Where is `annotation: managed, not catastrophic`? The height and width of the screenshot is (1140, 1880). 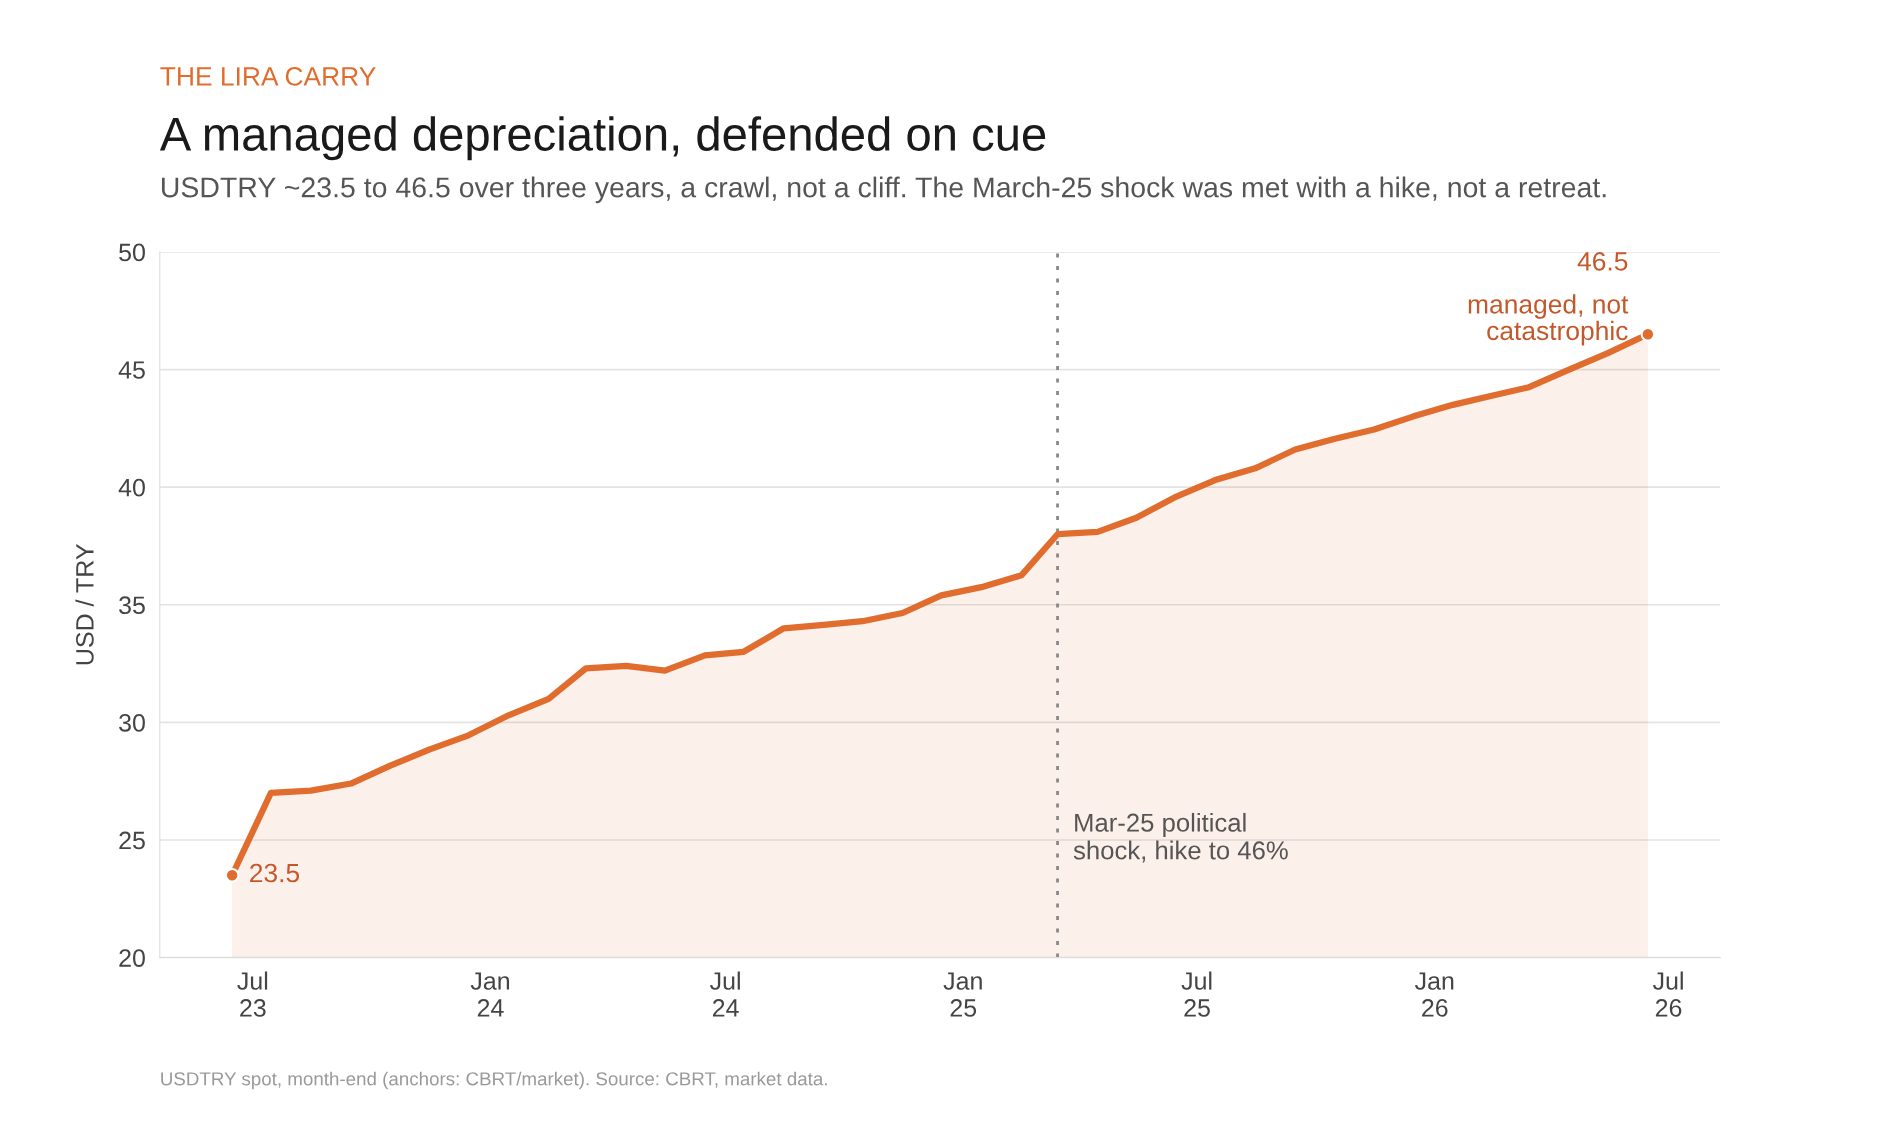
annotation: managed, not catastrophic is located at coordinates (1548, 320).